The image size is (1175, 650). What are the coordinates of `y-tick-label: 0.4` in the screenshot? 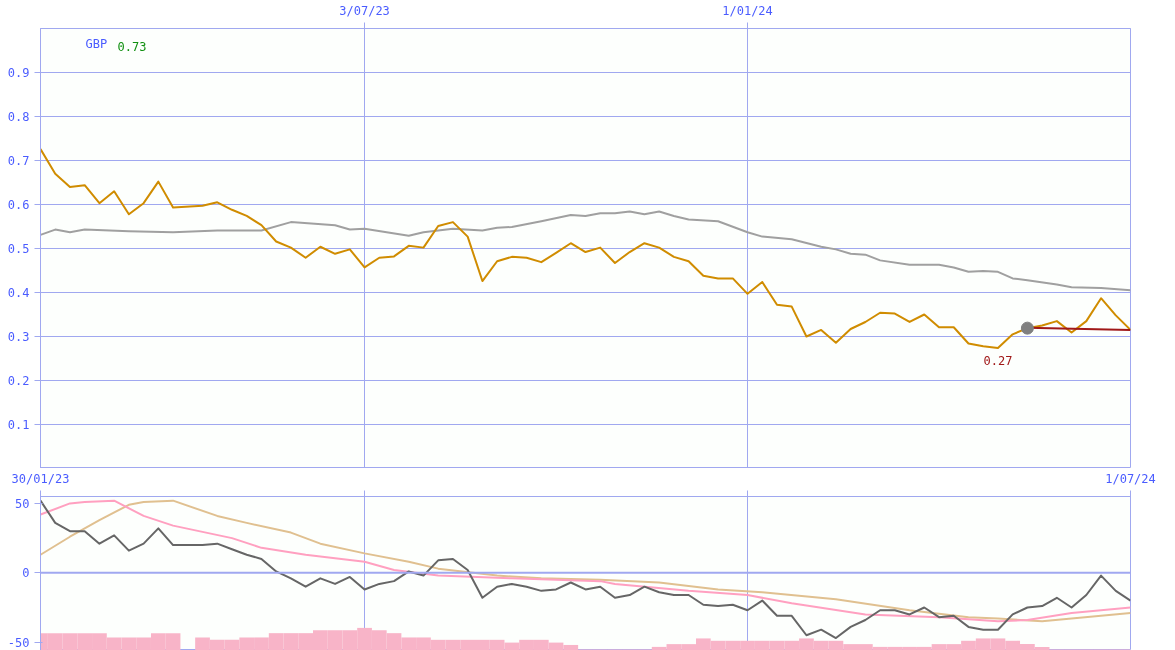 It's located at (18, 293).